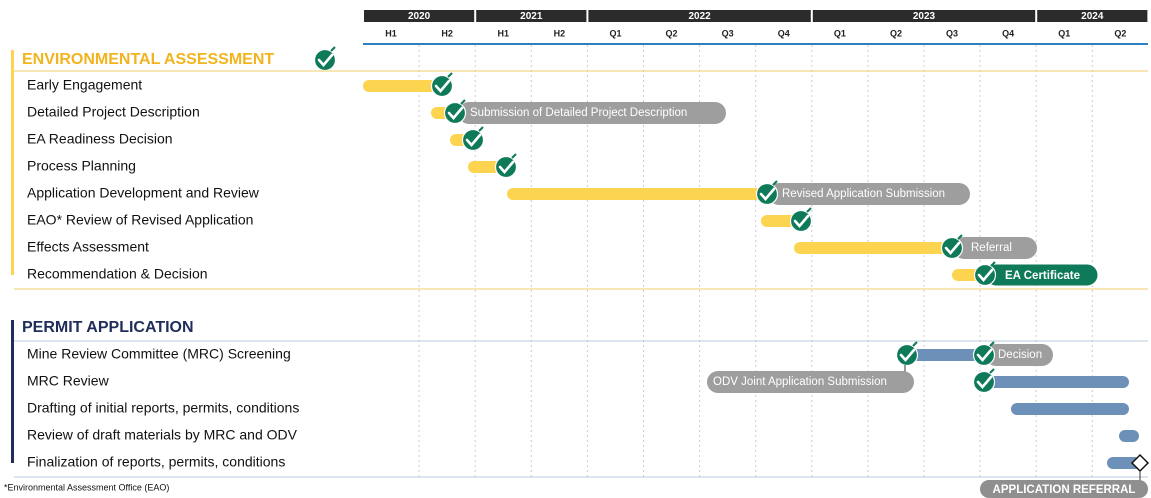  I want to click on year-label: 2021, so click(531, 16).